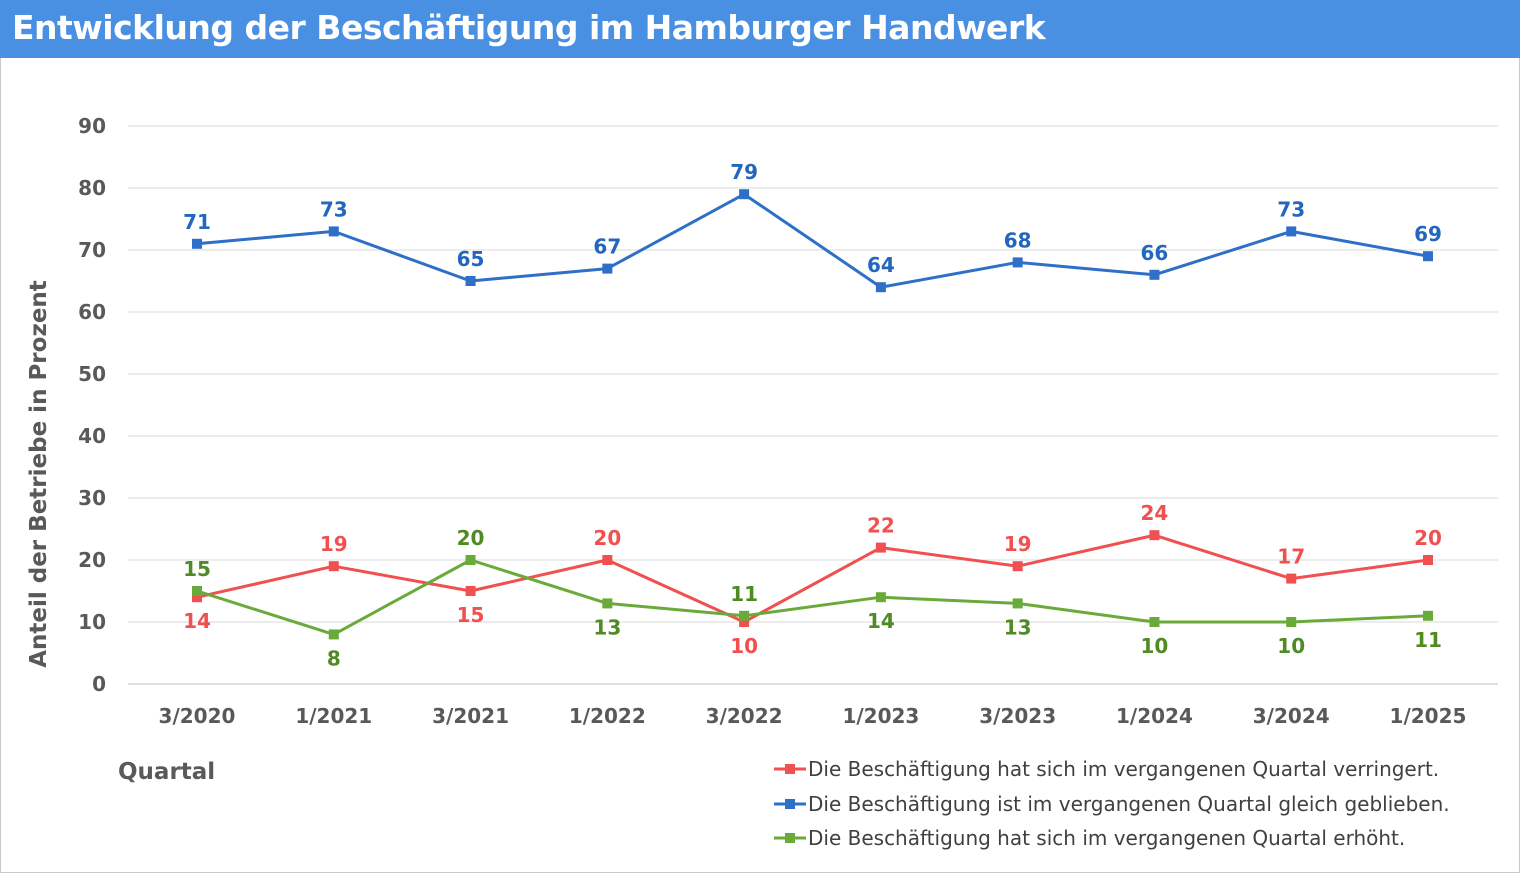 The height and width of the screenshot is (873, 1520). Describe the element at coordinates (92, 126) in the screenshot. I see `y-tick-label: 90` at that location.